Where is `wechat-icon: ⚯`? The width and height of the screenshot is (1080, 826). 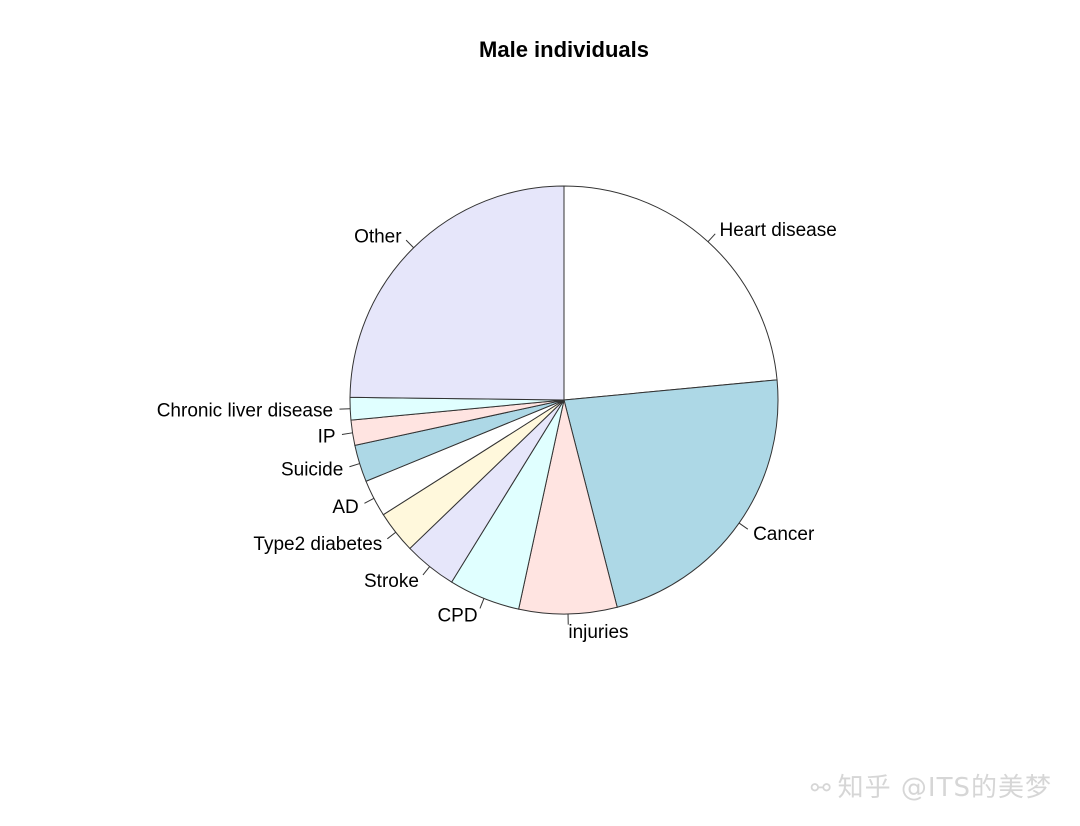 wechat-icon: ⚯ is located at coordinates (821, 788).